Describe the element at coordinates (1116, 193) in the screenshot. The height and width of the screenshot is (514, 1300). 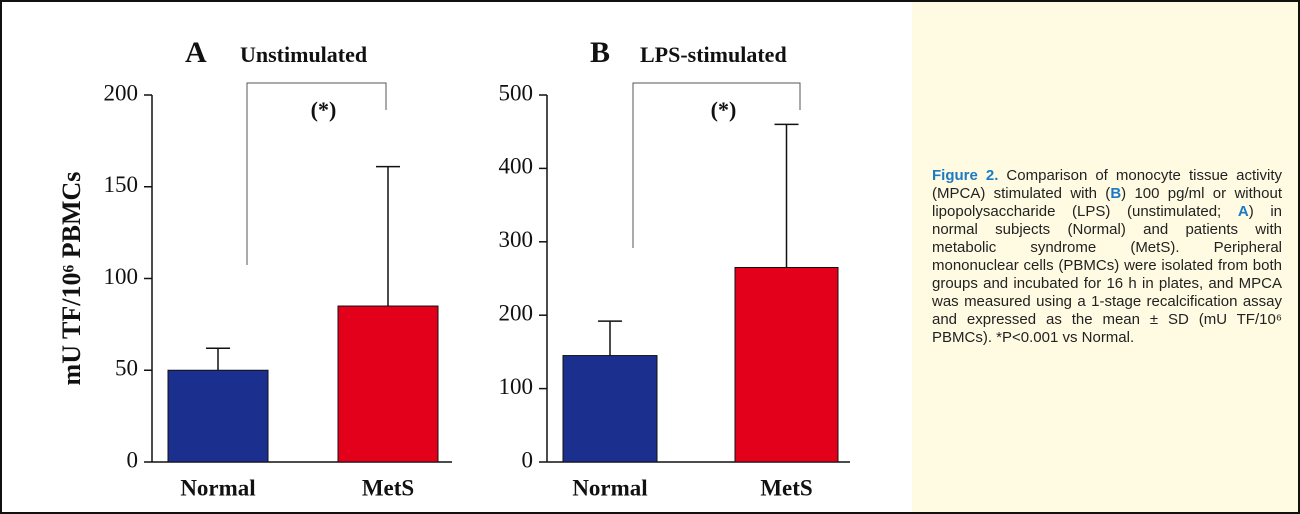
I see `caption-ref: B` at that location.